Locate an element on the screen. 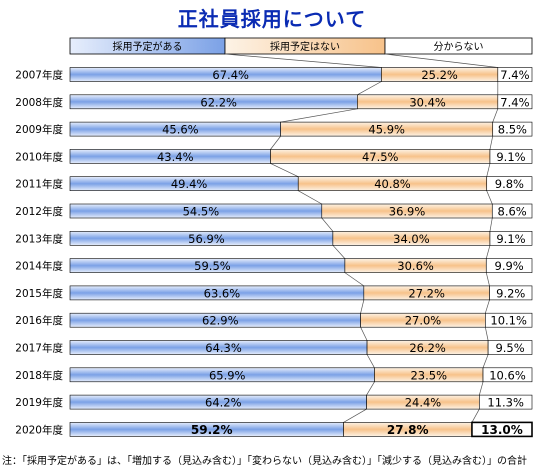 This screenshot has height=471, width=544. connector-line-legend-planned is located at coordinates (303, 60).